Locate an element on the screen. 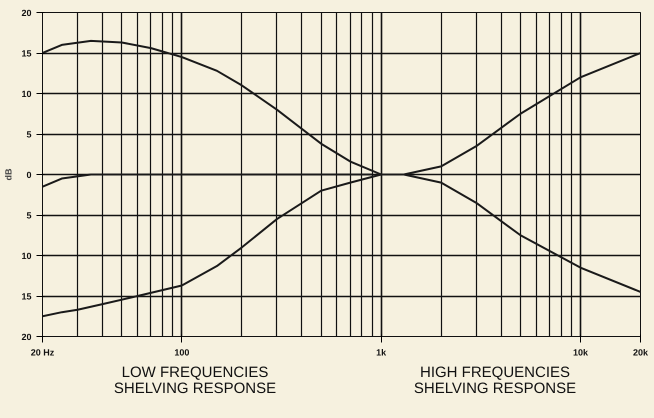  y-axis-title: dB is located at coordinates (8, 174).